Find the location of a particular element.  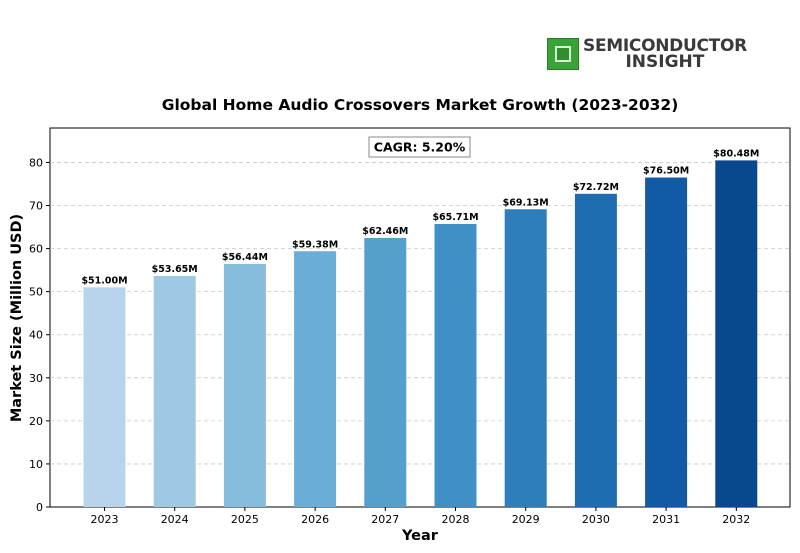

y-tick-label: 50 is located at coordinates (36, 292).